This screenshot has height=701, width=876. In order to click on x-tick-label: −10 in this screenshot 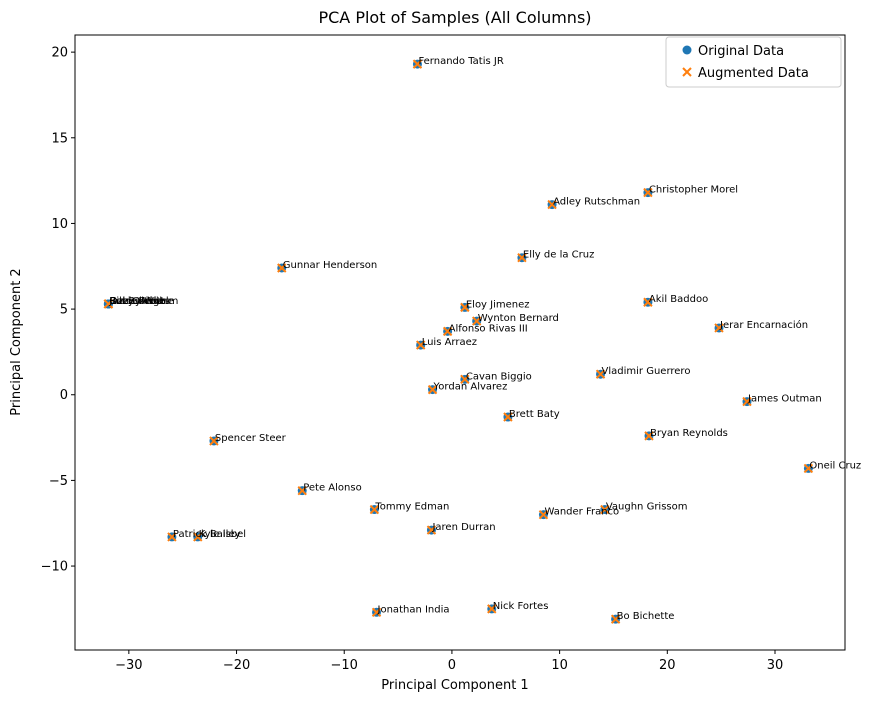, I will do `click(344, 665)`.